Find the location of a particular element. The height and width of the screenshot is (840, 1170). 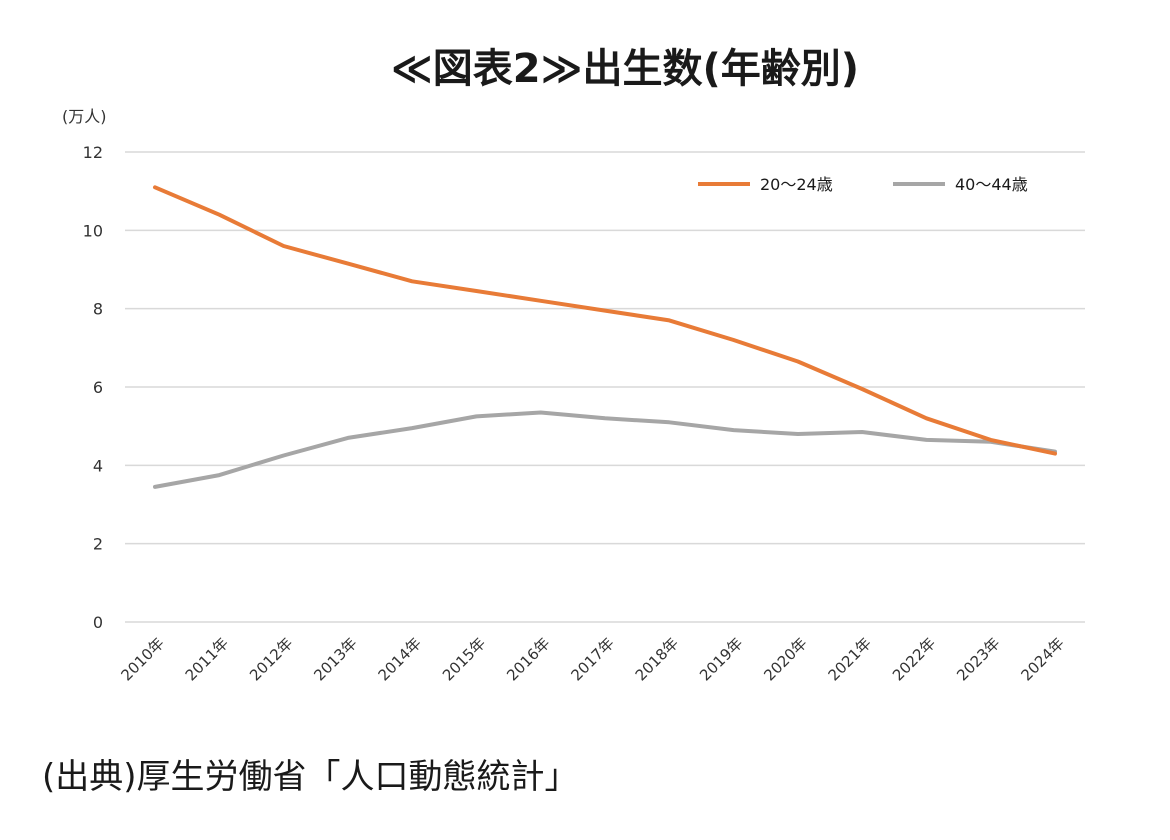

x-tick-label: 2012年 is located at coordinates (271, 659).